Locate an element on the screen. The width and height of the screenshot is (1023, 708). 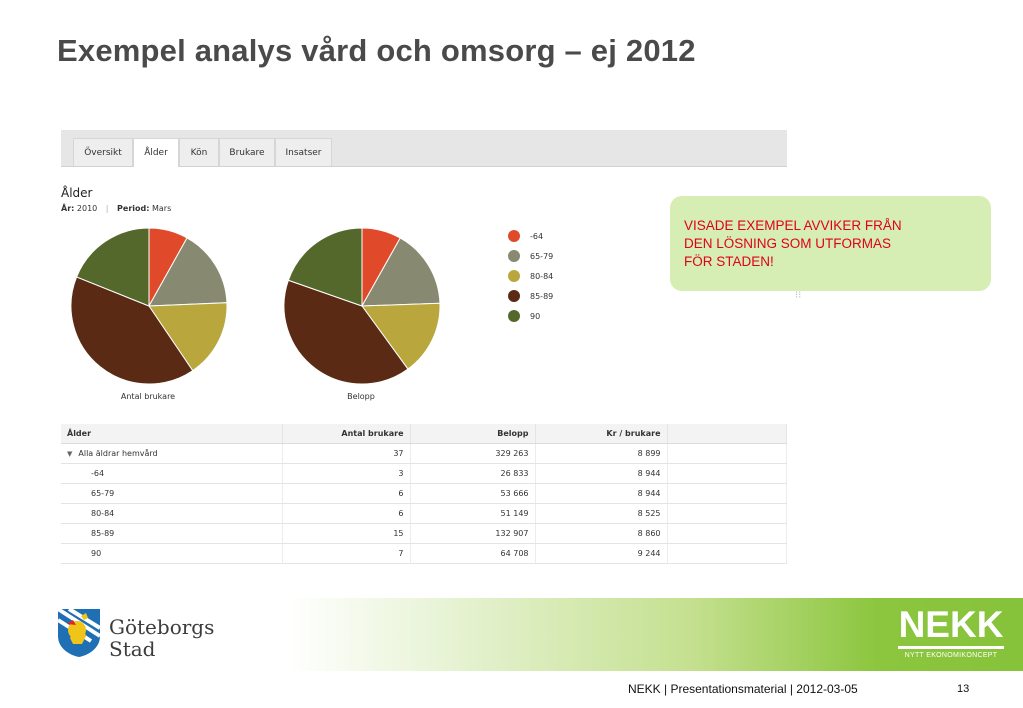
cell-antal: 6 is located at coordinates (346, 513).